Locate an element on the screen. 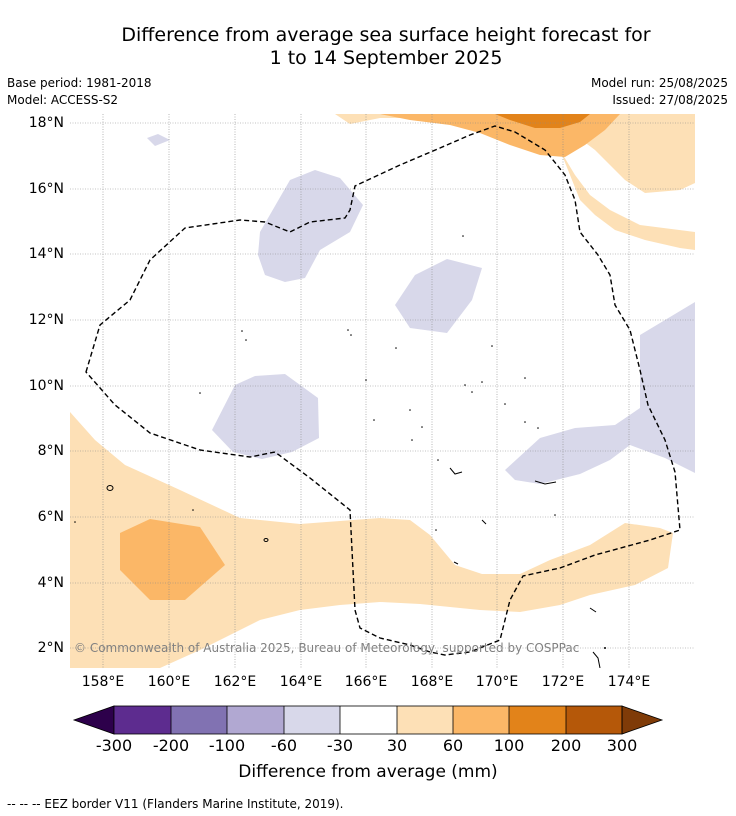  colorbar-label: -60 is located at coordinates (284, 745).